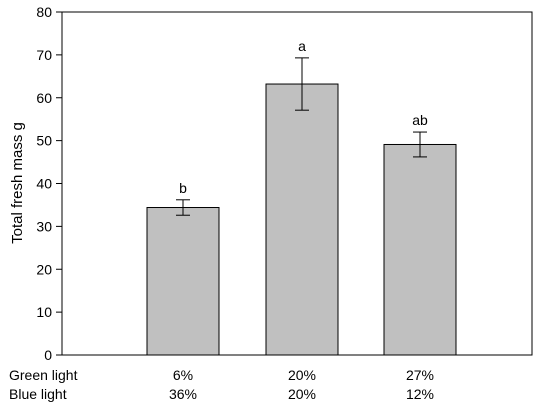 This screenshot has width=550, height=407. What do you see at coordinates (43, 375) in the screenshot?
I see `row-label-green-light: Green light` at bounding box center [43, 375].